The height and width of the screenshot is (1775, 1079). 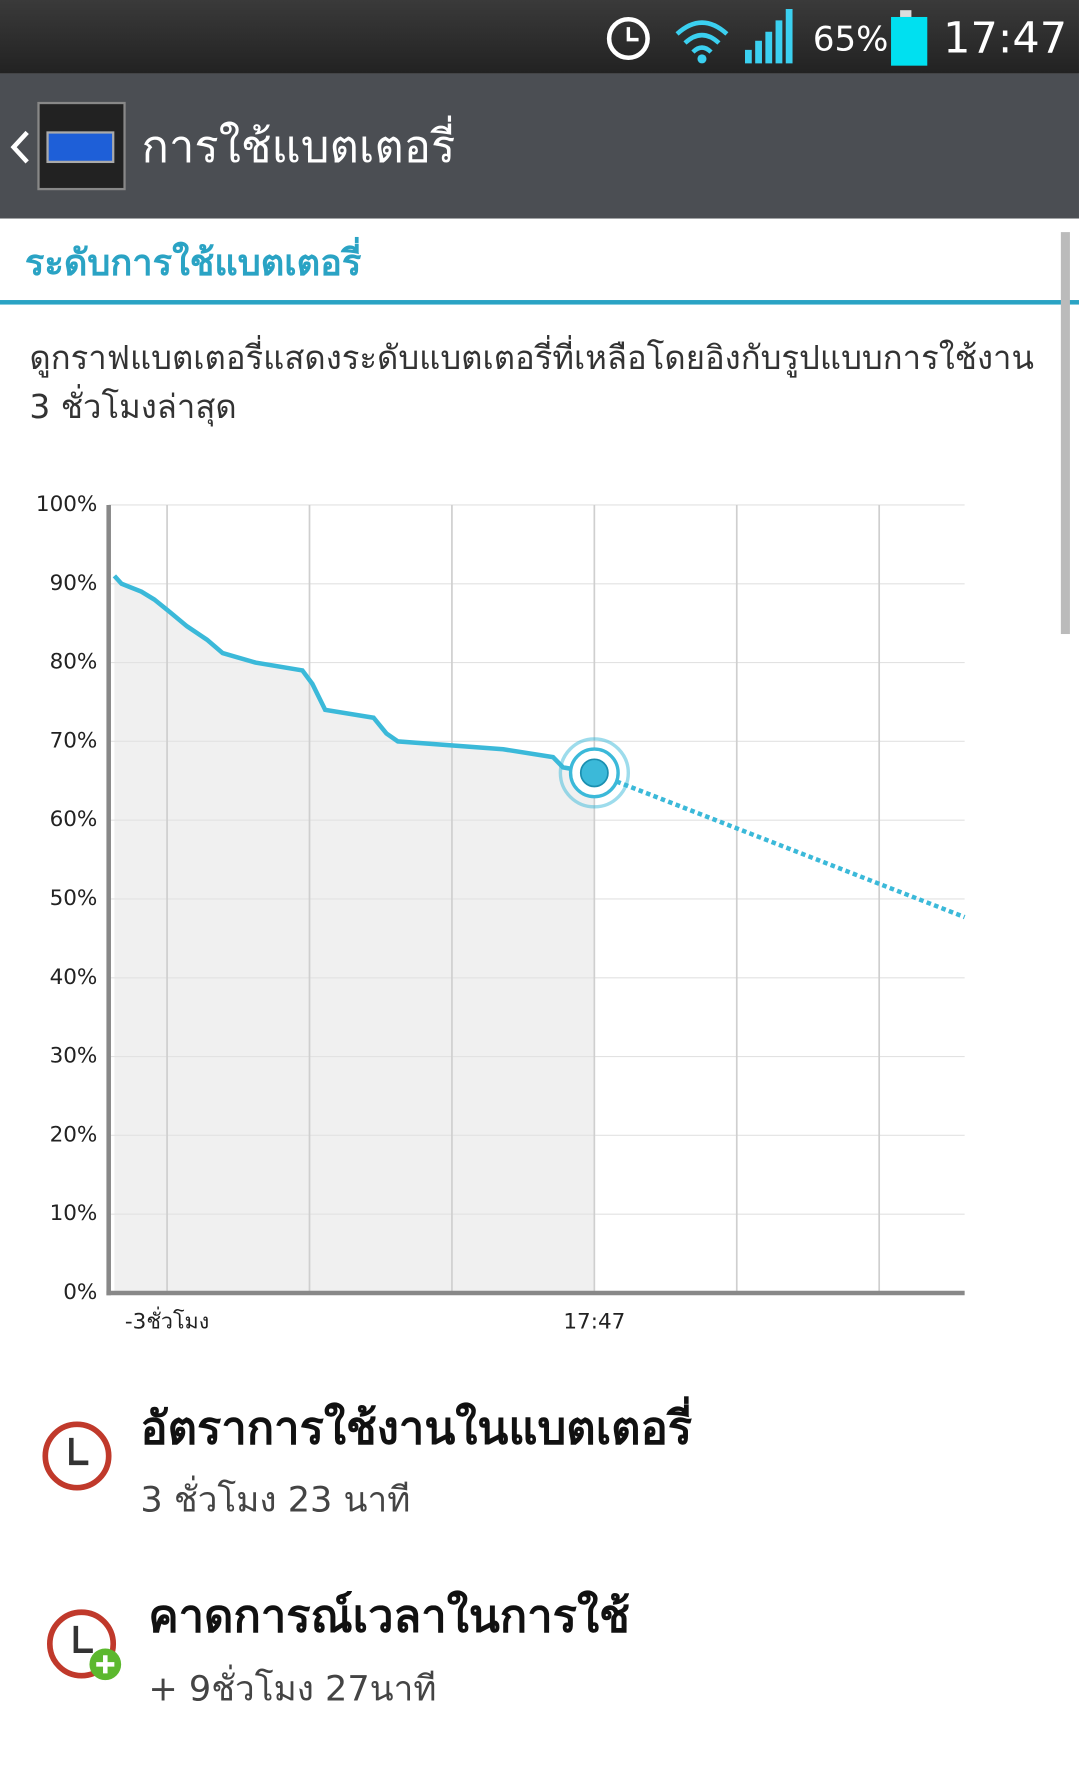 What do you see at coordinates (74, 1213) in the screenshot?
I see `y-tick-label: 10%` at bounding box center [74, 1213].